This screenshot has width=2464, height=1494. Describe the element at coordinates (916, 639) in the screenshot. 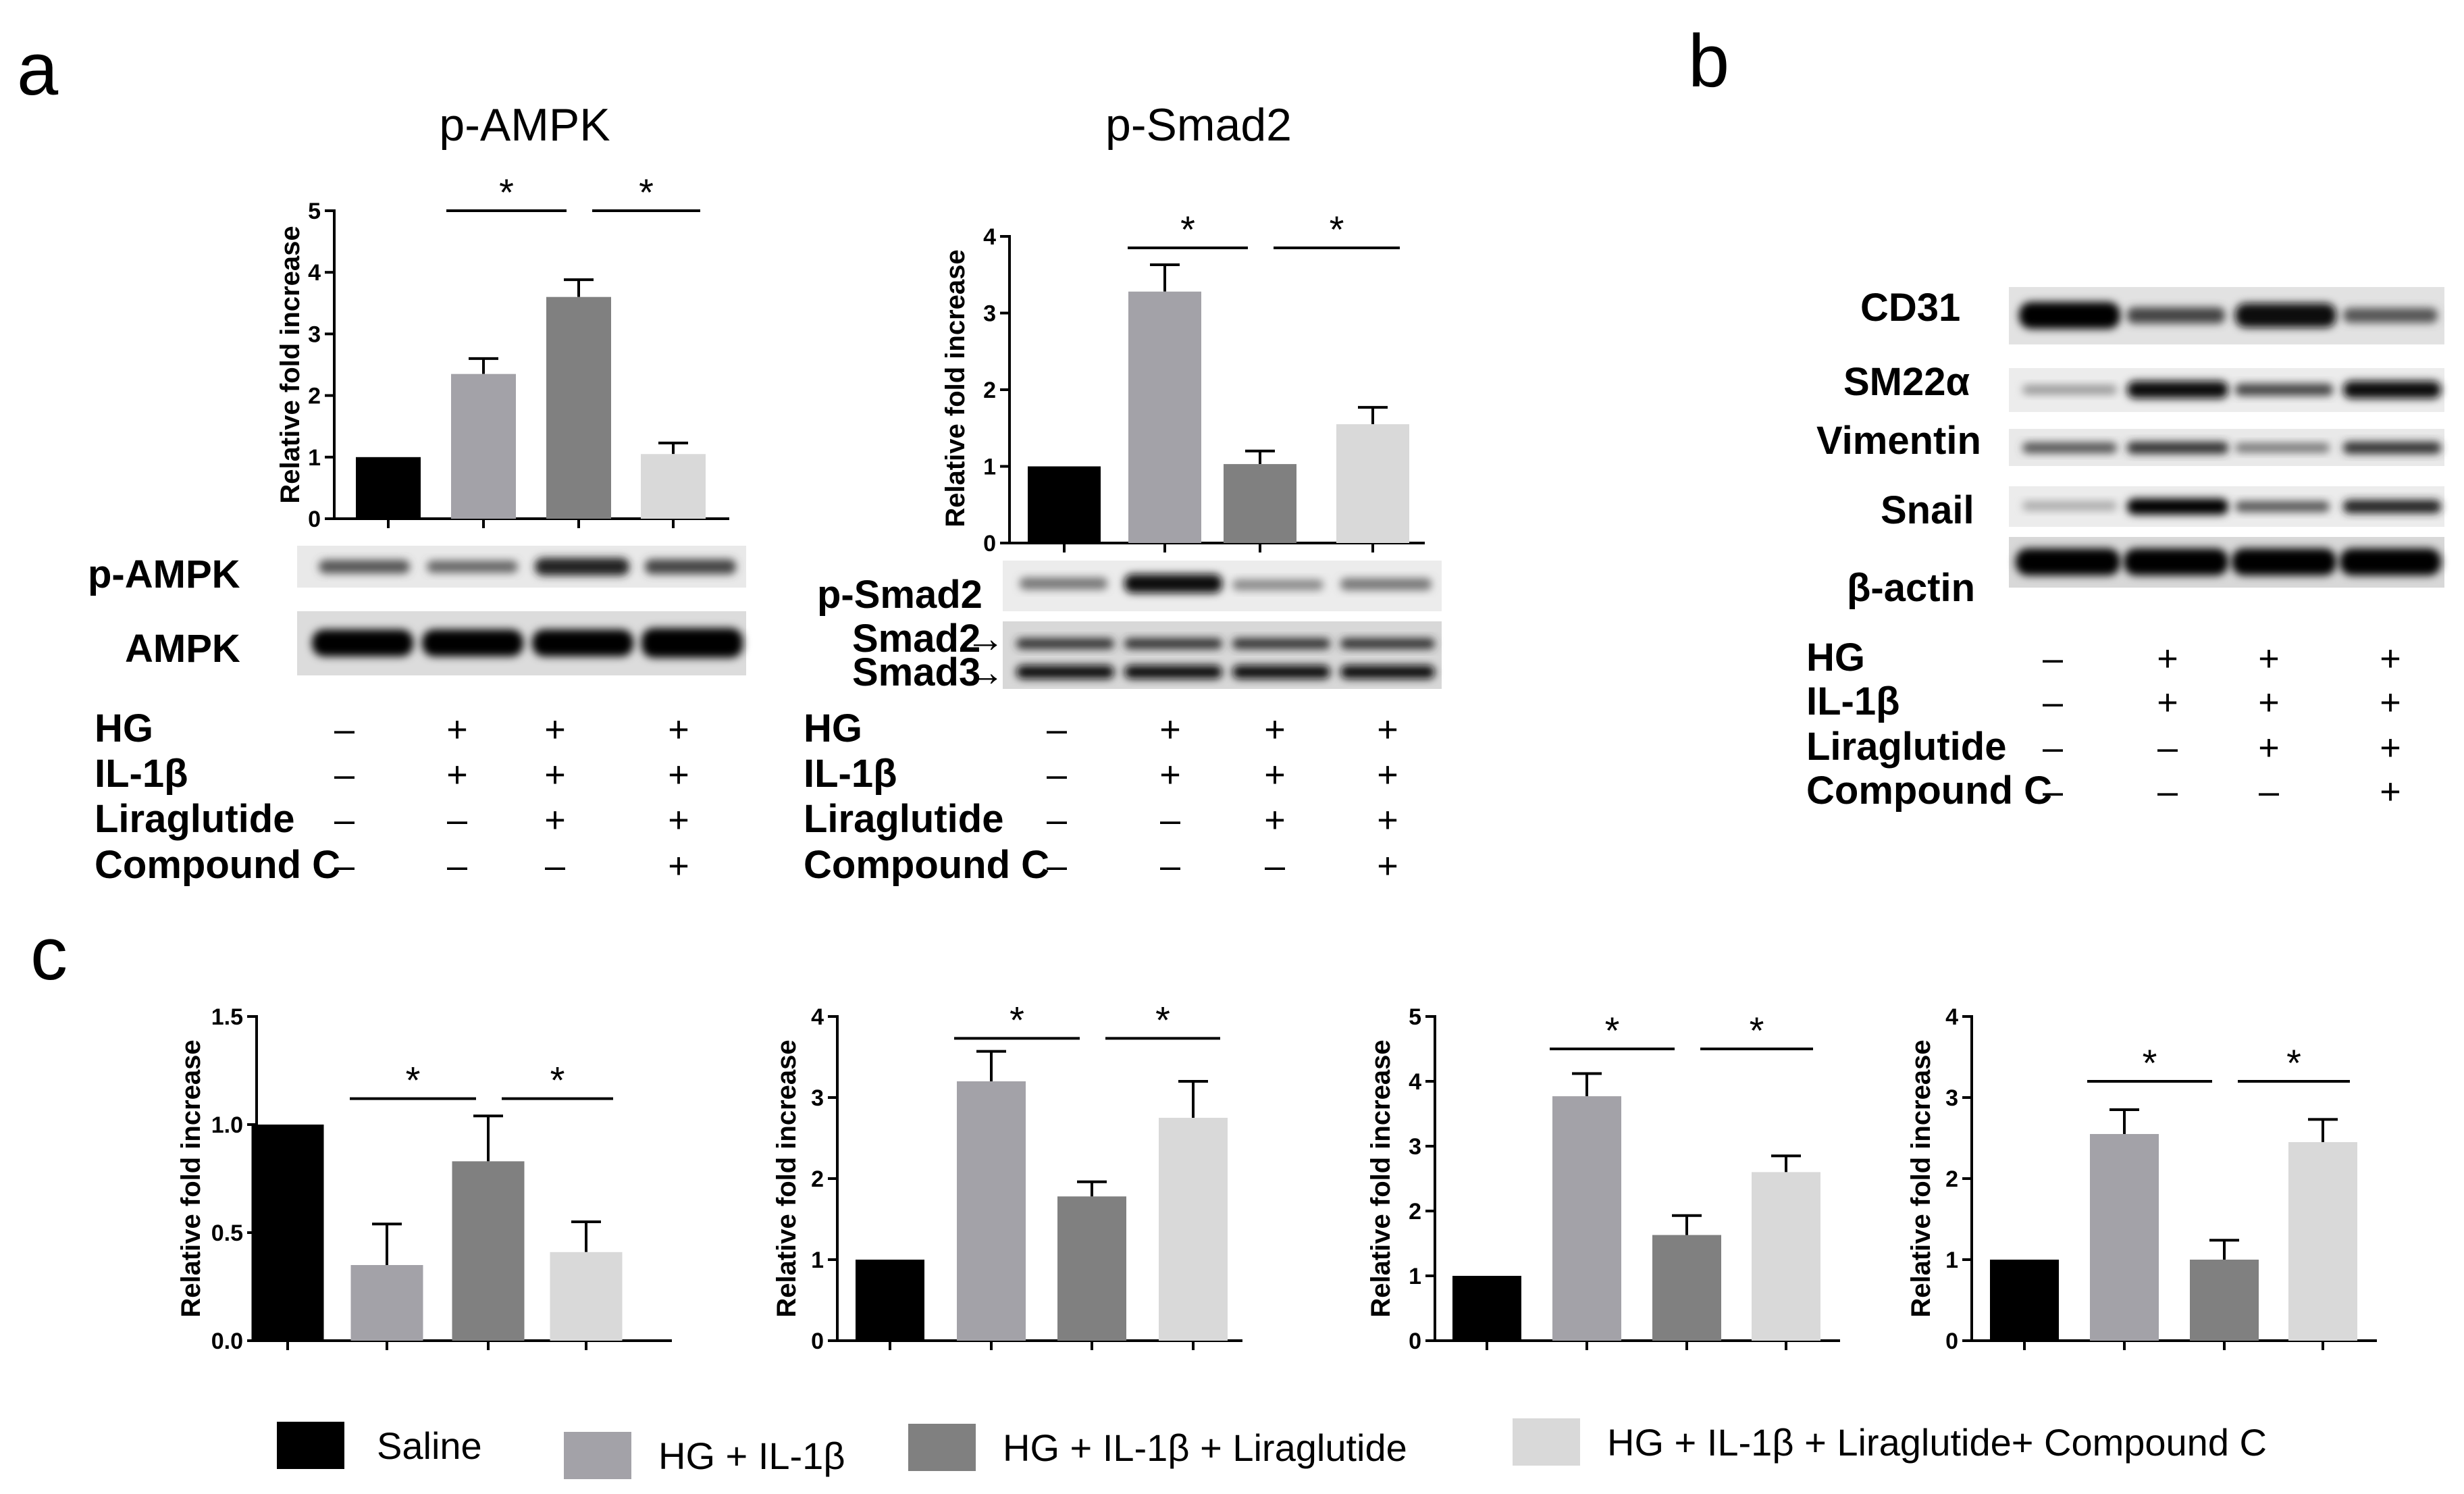

I see `blot-label-smad2: Smad2` at that location.